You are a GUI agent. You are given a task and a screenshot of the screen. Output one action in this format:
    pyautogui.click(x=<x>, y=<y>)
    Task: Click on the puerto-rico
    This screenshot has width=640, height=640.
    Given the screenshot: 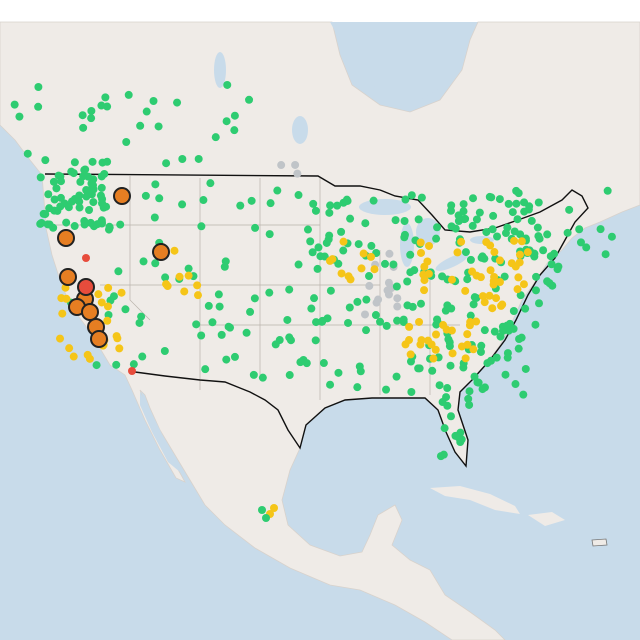 What is the action you would take?
    pyautogui.click(x=599, y=542)
    